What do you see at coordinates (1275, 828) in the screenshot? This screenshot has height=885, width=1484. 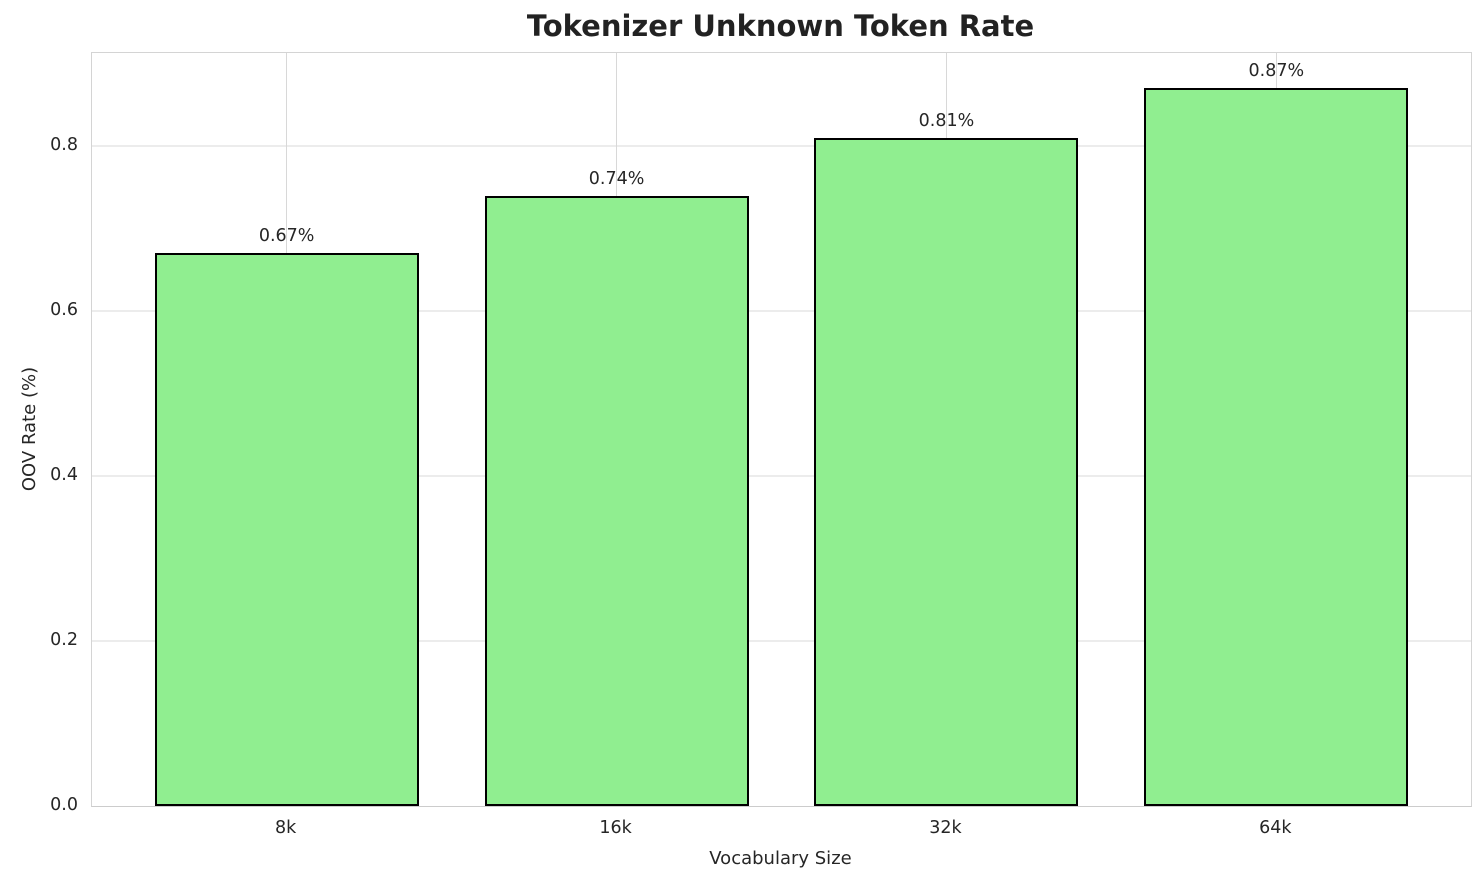 I see `x-tick-label: 64k` at bounding box center [1275, 828].